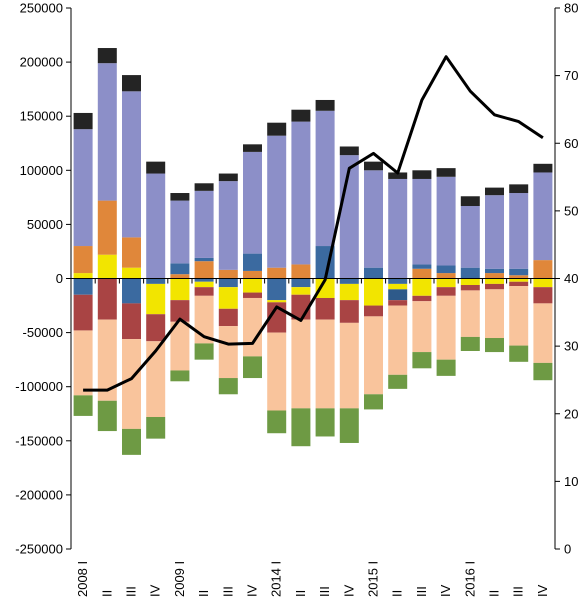 The height and width of the screenshot is (602, 586). What do you see at coordinates (571, 481) in the screenshot?
I see `right-tick-label: 10` at bounding box center [571, 481].